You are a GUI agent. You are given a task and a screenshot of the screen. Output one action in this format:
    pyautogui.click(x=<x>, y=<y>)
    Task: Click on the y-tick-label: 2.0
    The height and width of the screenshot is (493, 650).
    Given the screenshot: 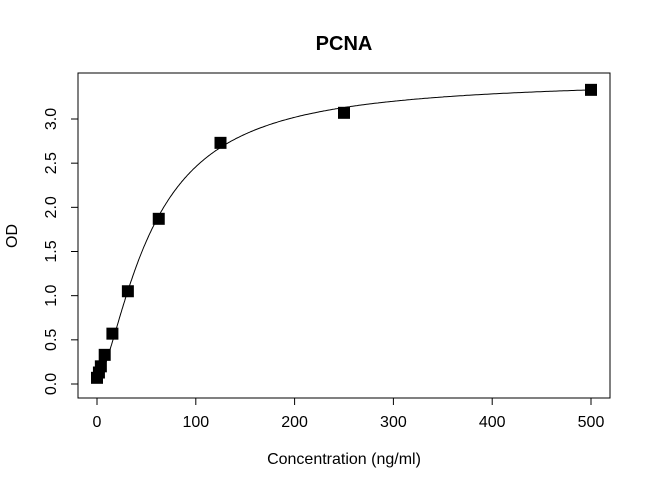 What is the action you would take?
    pyautogui.click(x=51, y=207)
    